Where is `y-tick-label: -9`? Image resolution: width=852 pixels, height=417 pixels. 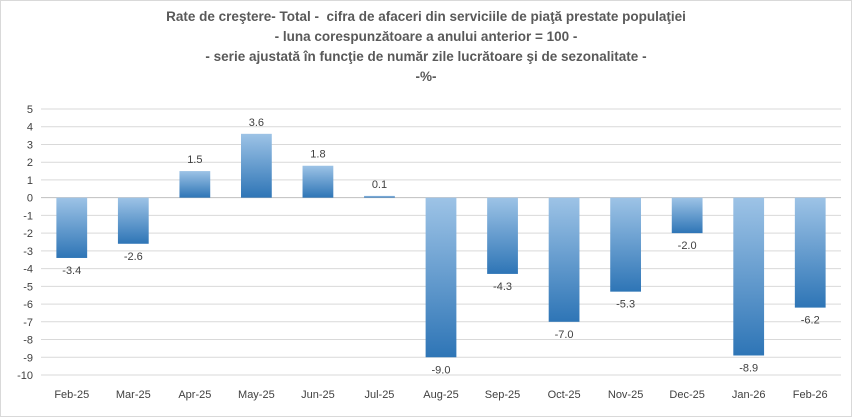 y-tick-label: -9 is located at coordinates (28, 358).